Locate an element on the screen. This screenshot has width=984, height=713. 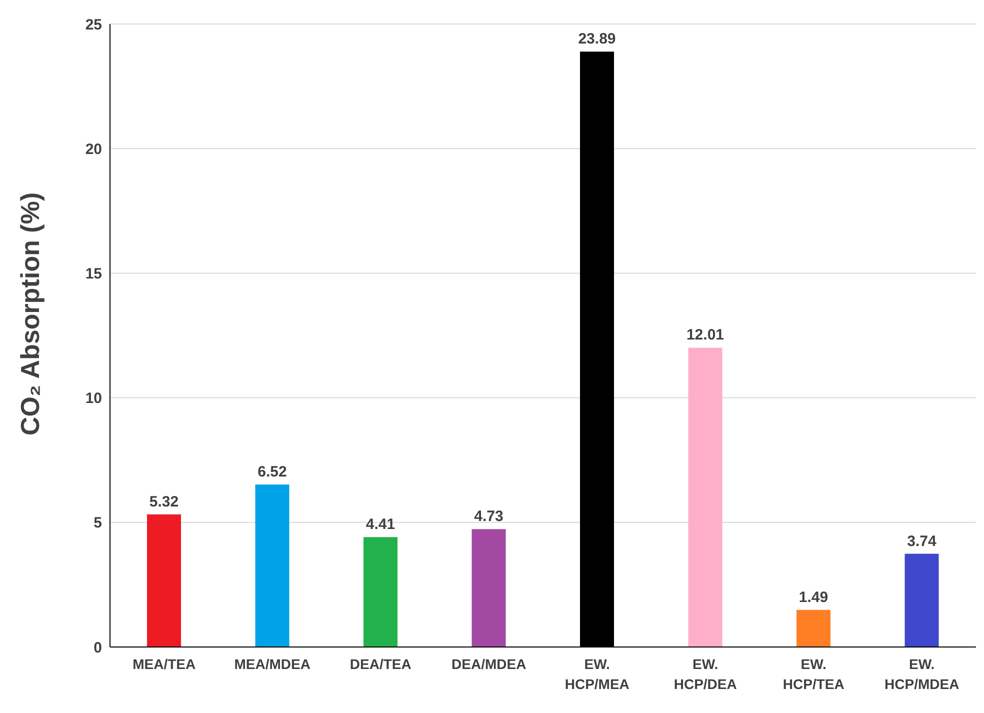
data-label: 3.74 is located at coordinates (922, 541).